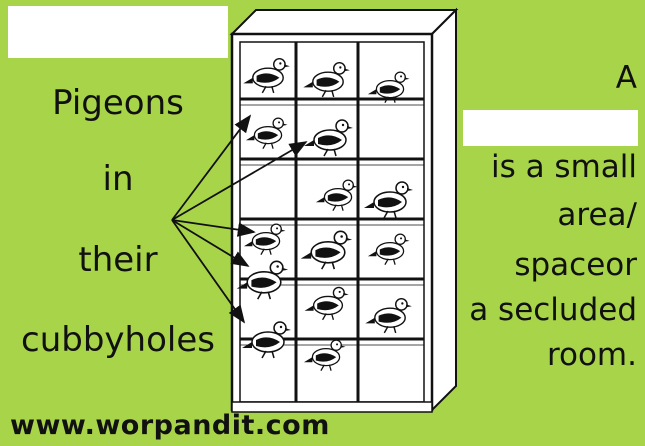 Image resolution: width=645 pixels, height=446 pixels. What do you see at coordinates (118, 32) in the screenshot?
I see `redacted-title-box` at bounding box center [118, 32].